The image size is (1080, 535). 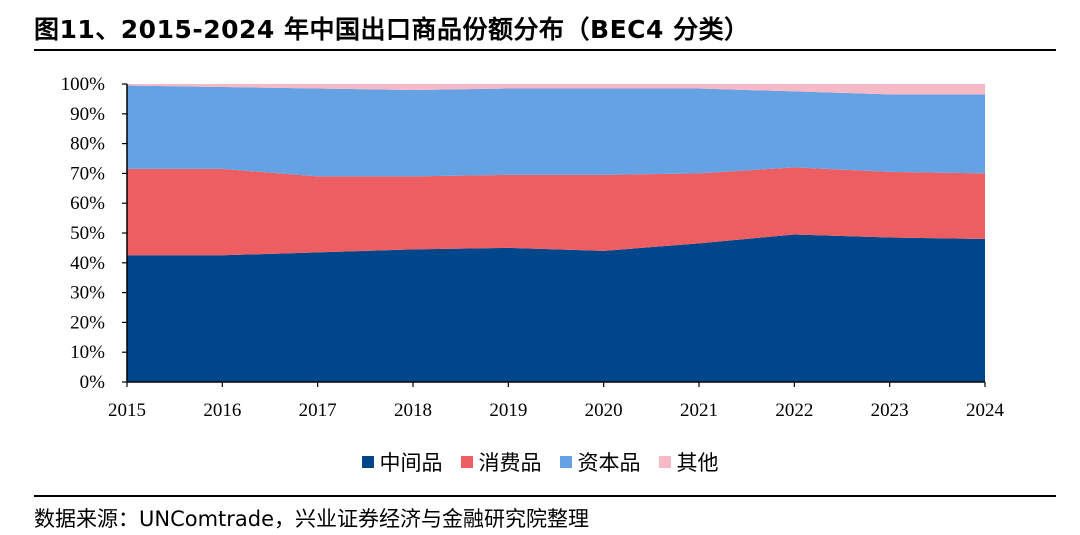 I want to click on legend-item-3: 其他, so click(x=688, y=462).